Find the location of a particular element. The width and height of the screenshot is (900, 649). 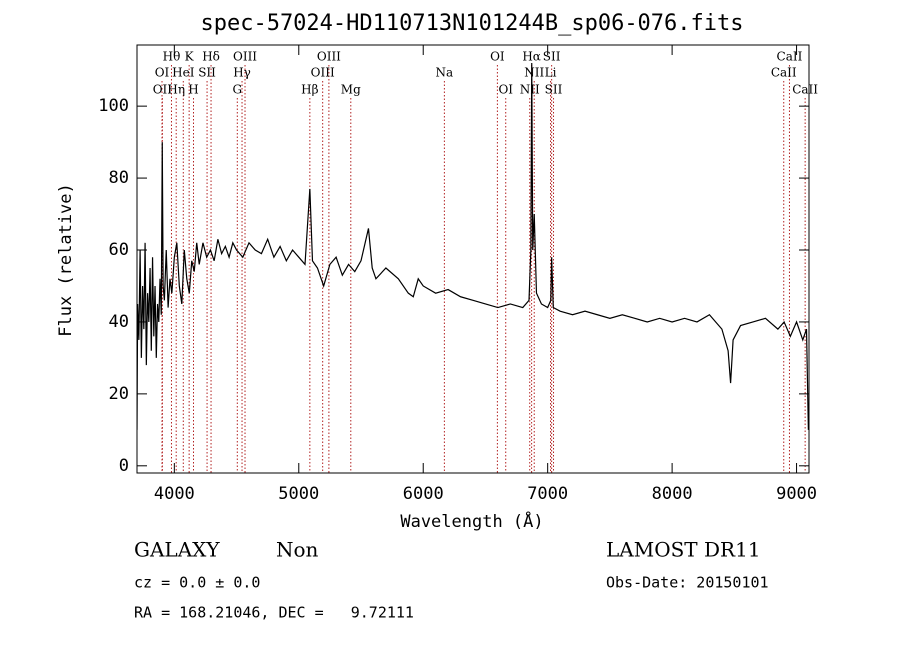

coords-label: RA = 168.21046, DEC = 9.72111 is located at coordinates (274, 613).